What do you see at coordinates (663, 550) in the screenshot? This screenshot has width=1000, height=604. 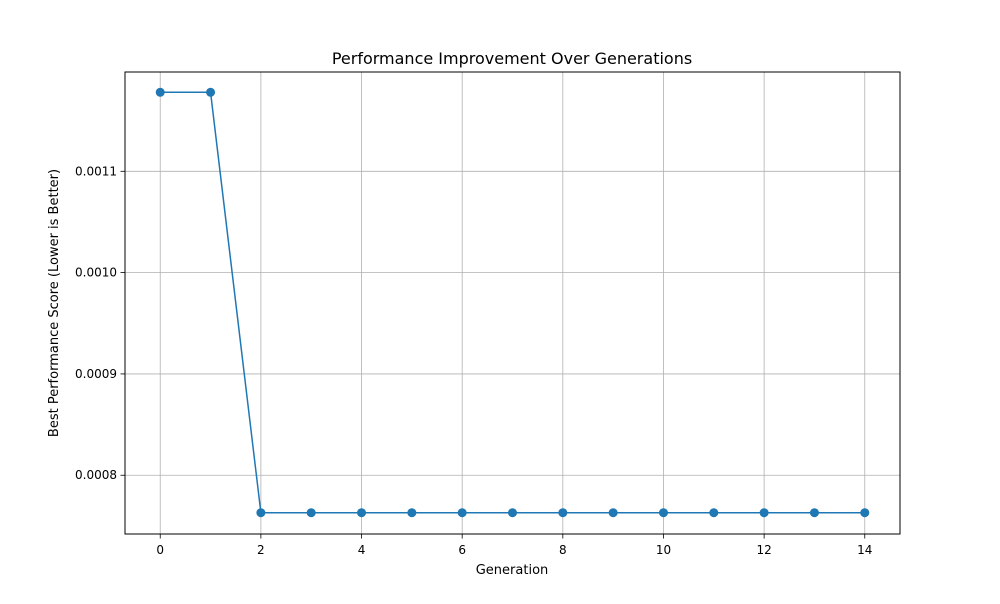 I see `x-tick-label: 10` at bounding box center [663, 550].